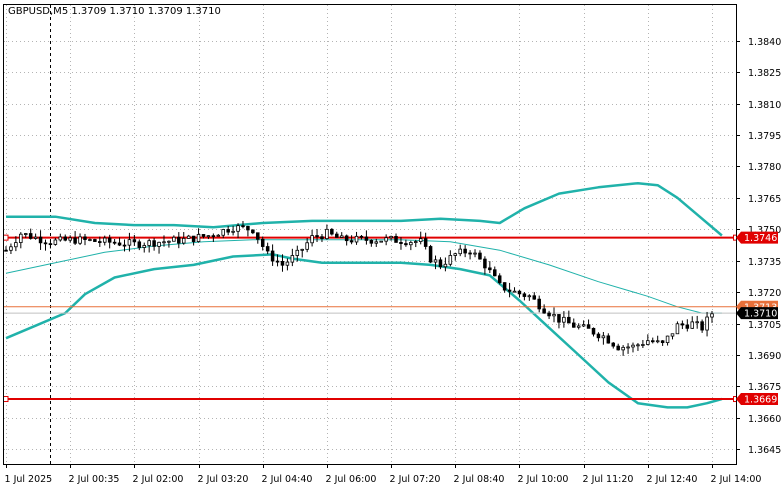 The height and width of the screenshot is (489, 781). What do you see at coordinates (764, 325) in the screenshot?
I see `y-tick-label: 1.3705` at bounding box center [764, 325].